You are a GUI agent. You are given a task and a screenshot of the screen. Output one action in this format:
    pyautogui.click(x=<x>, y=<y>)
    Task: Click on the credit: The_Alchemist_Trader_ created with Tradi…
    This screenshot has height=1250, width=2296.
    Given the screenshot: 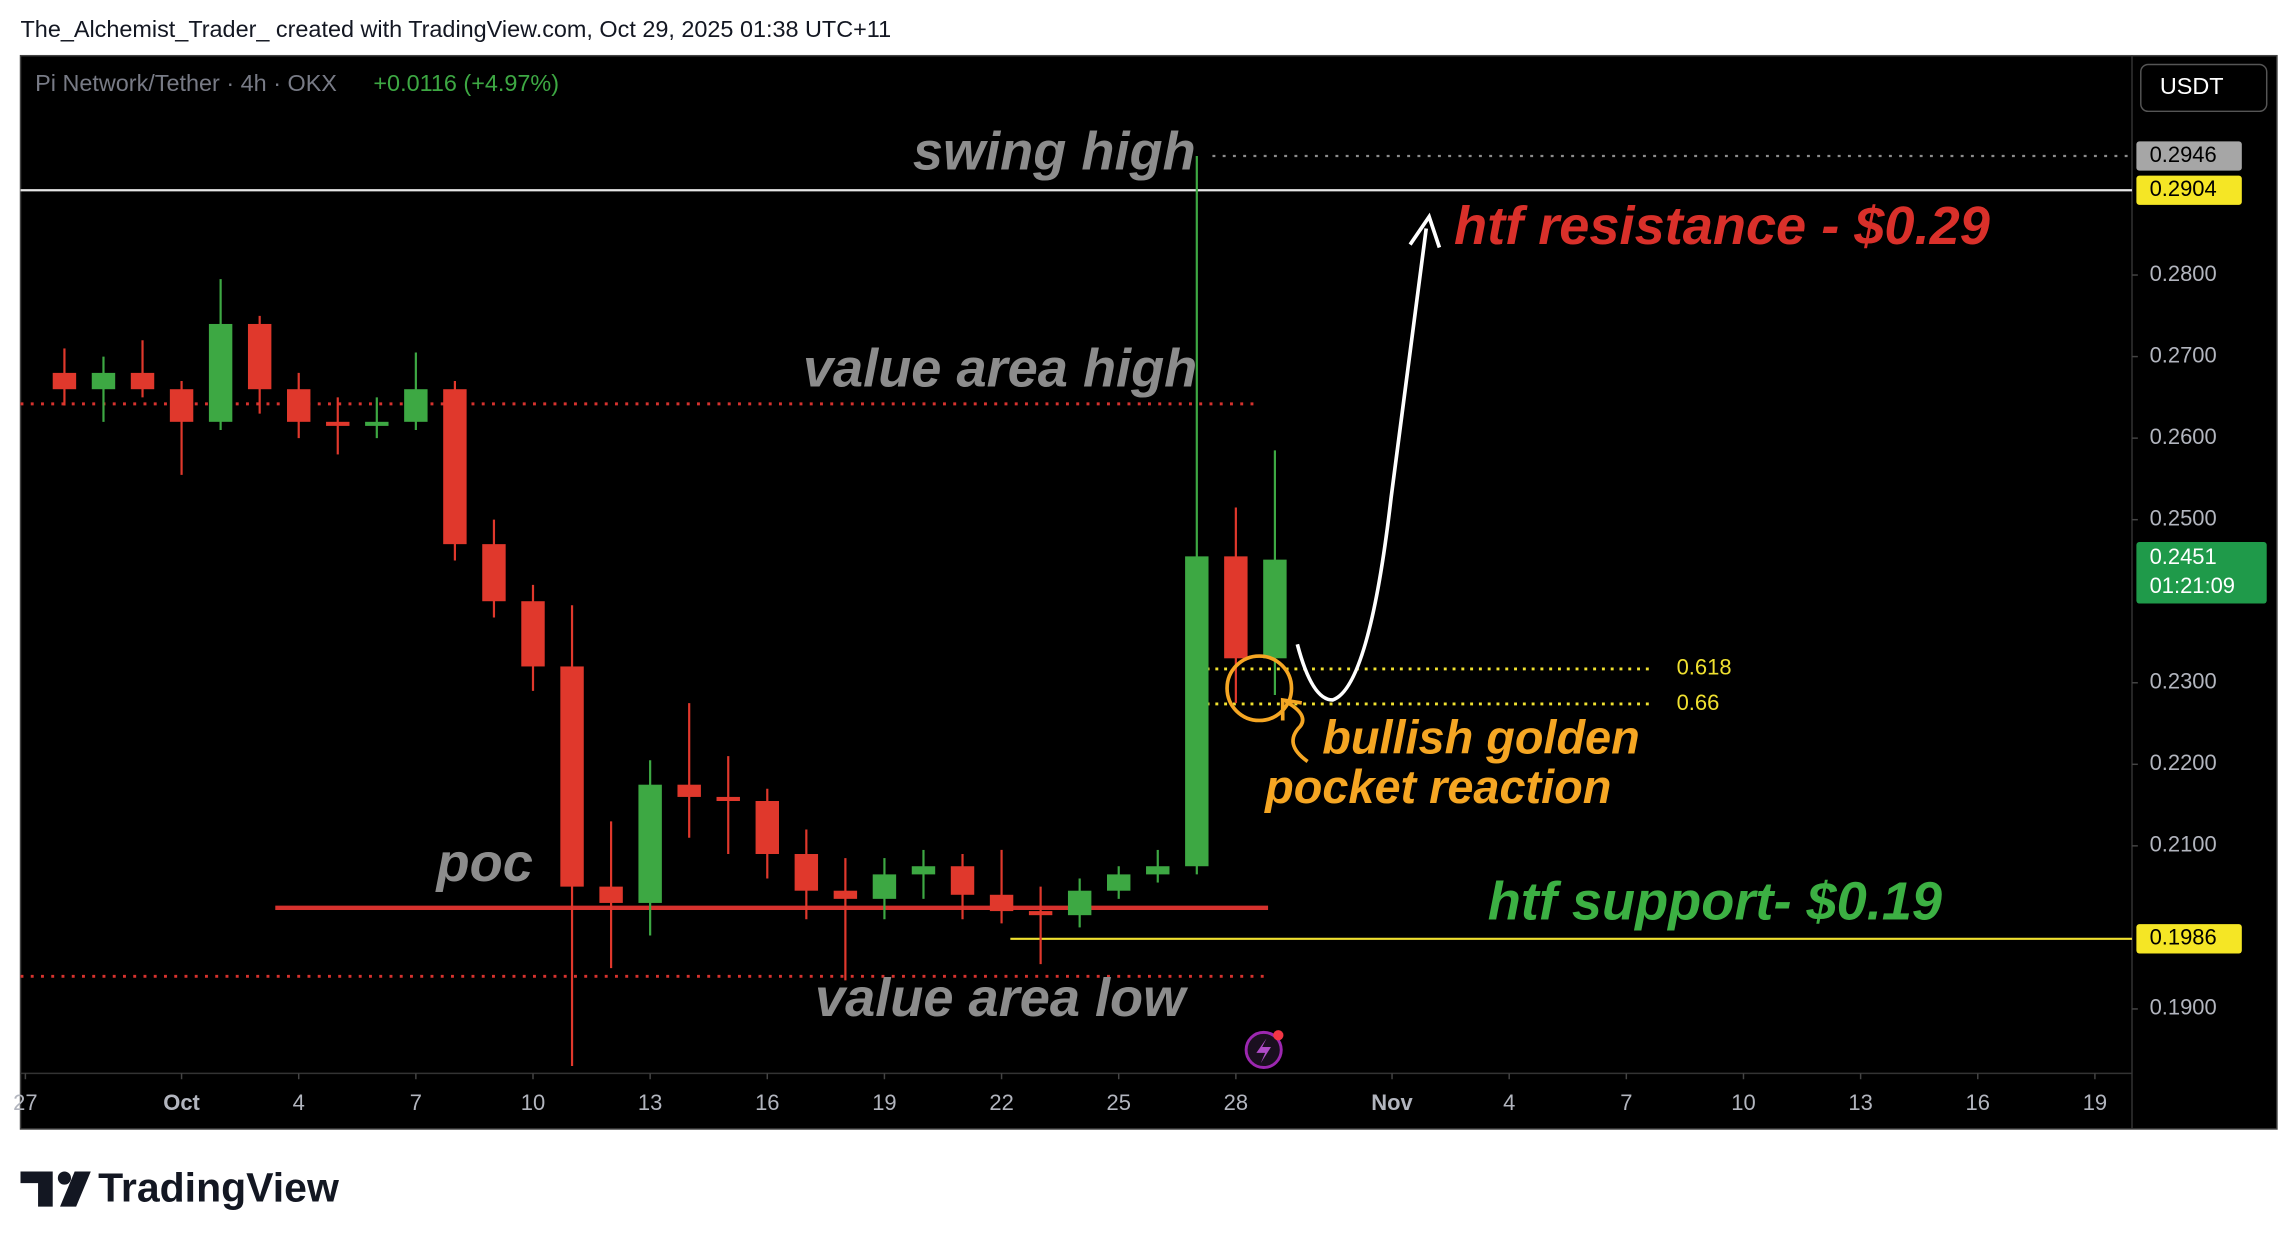 What is the action you would take?
    pyautogui.click(x=456, y=29)
    